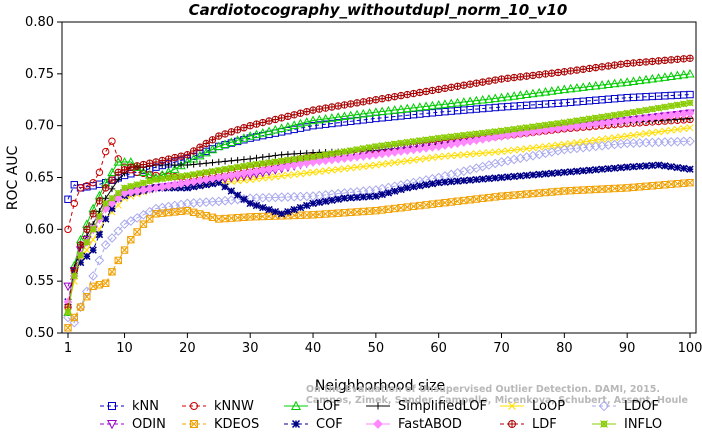 The height and width of the screenshot is (434, 702). What do you see at coordinates (129, 406) in the screenshot?
I see `legend-item-knn: kNN` at bounding box center [129, 406].